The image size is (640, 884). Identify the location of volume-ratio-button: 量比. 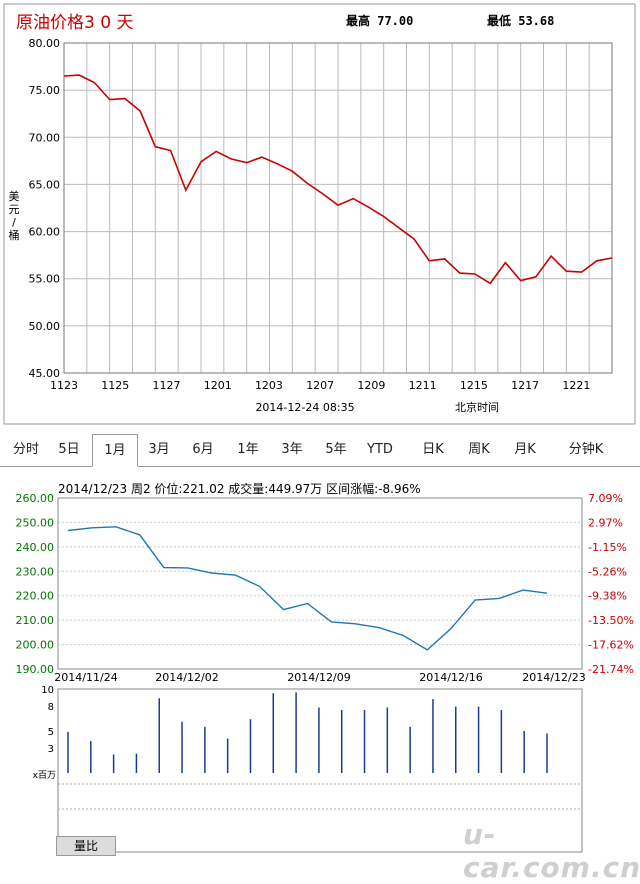
(86, 846).